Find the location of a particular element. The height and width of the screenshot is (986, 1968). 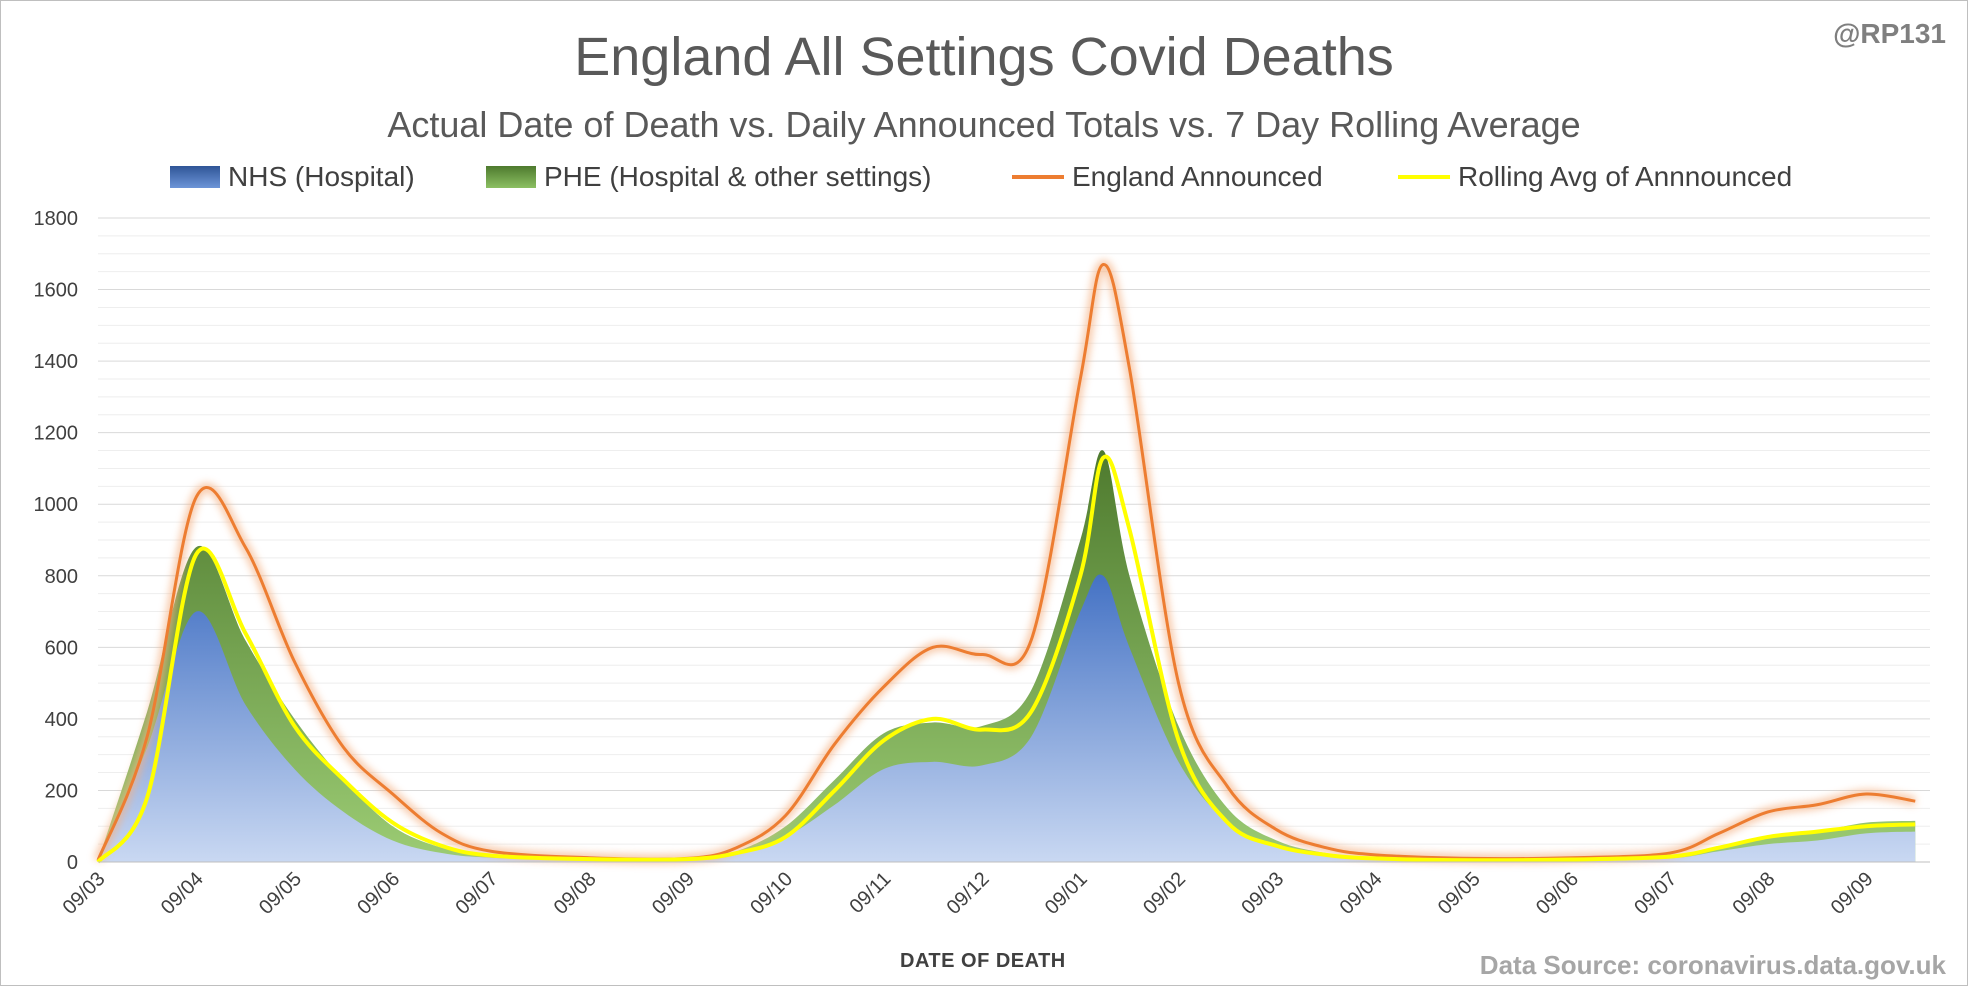

y-tick-label: 1600 is located at coordinates (56, 291).